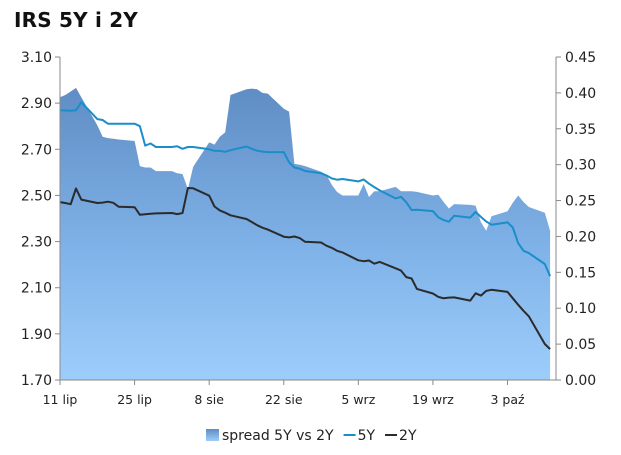 Image resolution: width=621 pixels, height=455 pixels. Describe the element at coordinates (209, 399) in the screenshot. I see `x-tick-label: 8 sie` at that location.